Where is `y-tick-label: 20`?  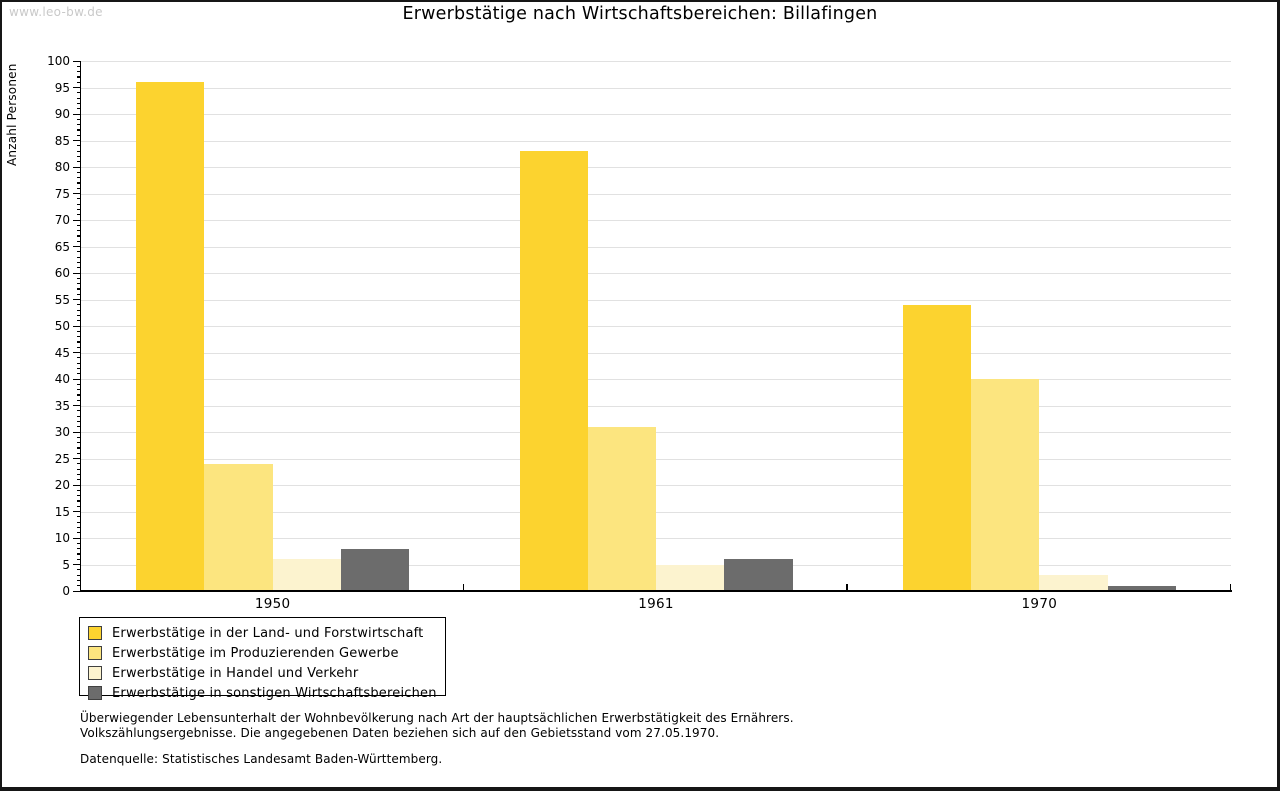
y-tick-label: 20 is located at coordinates (62, 485).